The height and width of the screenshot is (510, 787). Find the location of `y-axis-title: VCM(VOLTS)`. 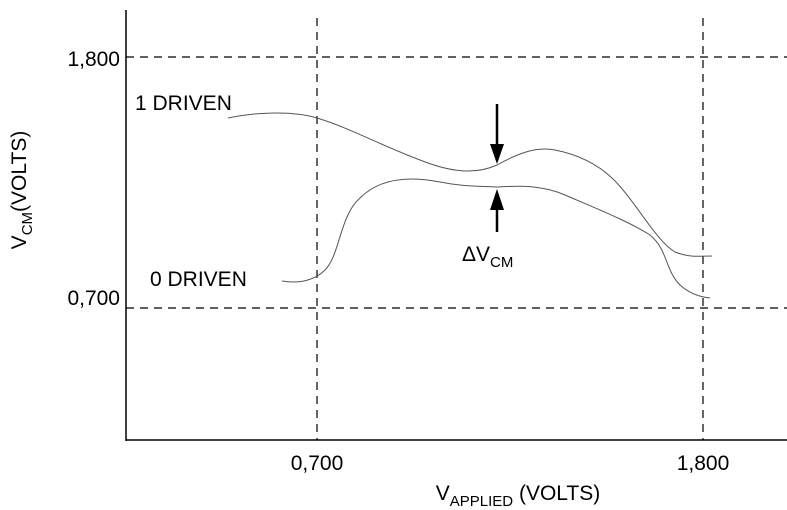

y-axis-title: VCM(VOLTS) is located at coordinates (22, 190).